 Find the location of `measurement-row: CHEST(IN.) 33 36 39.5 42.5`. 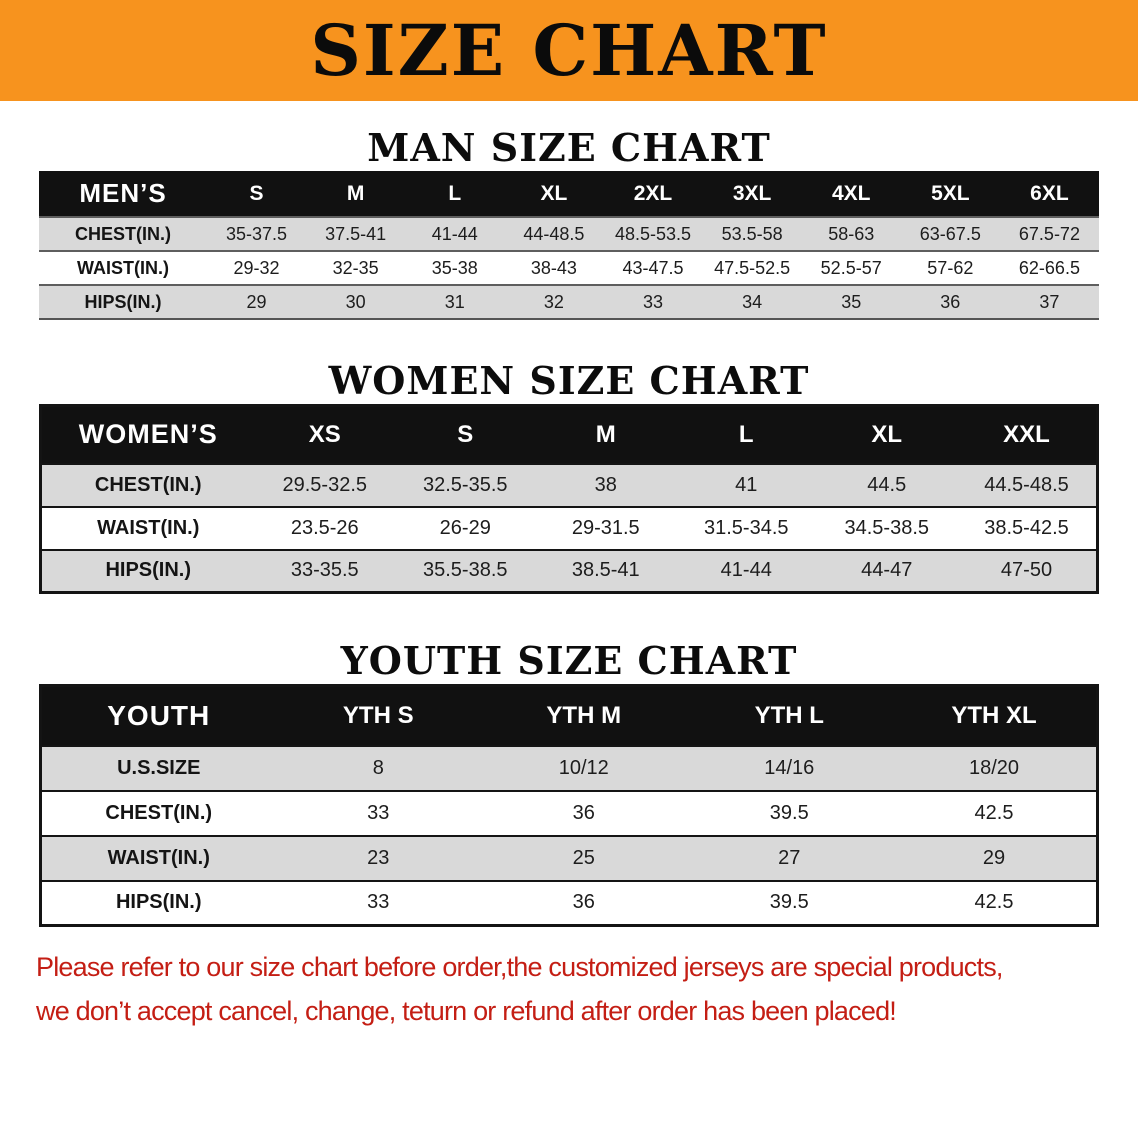

measurement-row: CHEST(IN.) 33 36 39.5 42.5 is located at coordinates (569, 813).